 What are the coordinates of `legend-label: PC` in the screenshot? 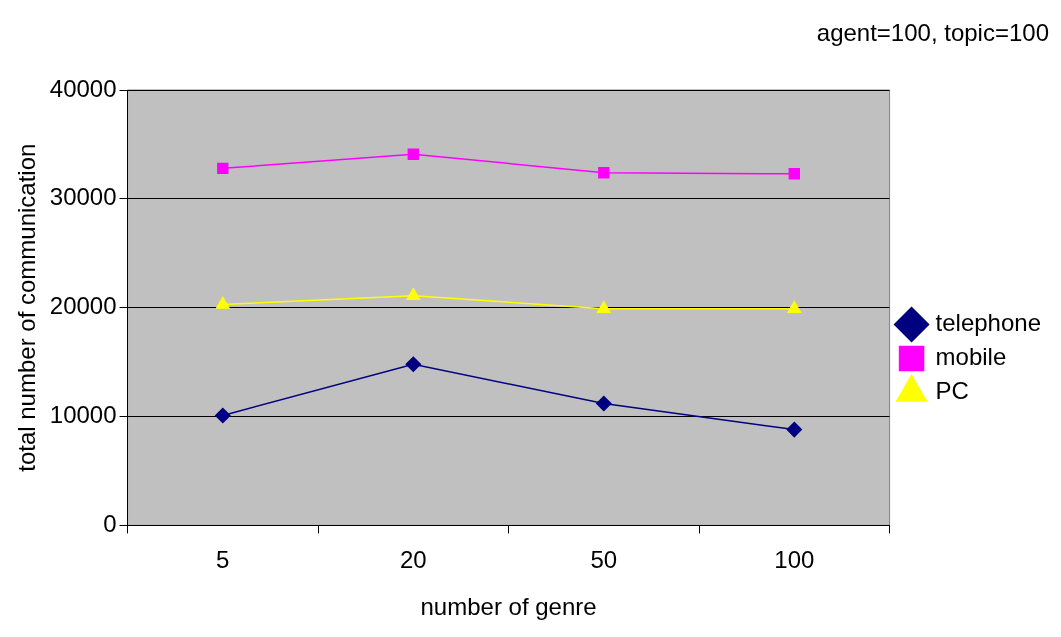 It's located at (952, 391).